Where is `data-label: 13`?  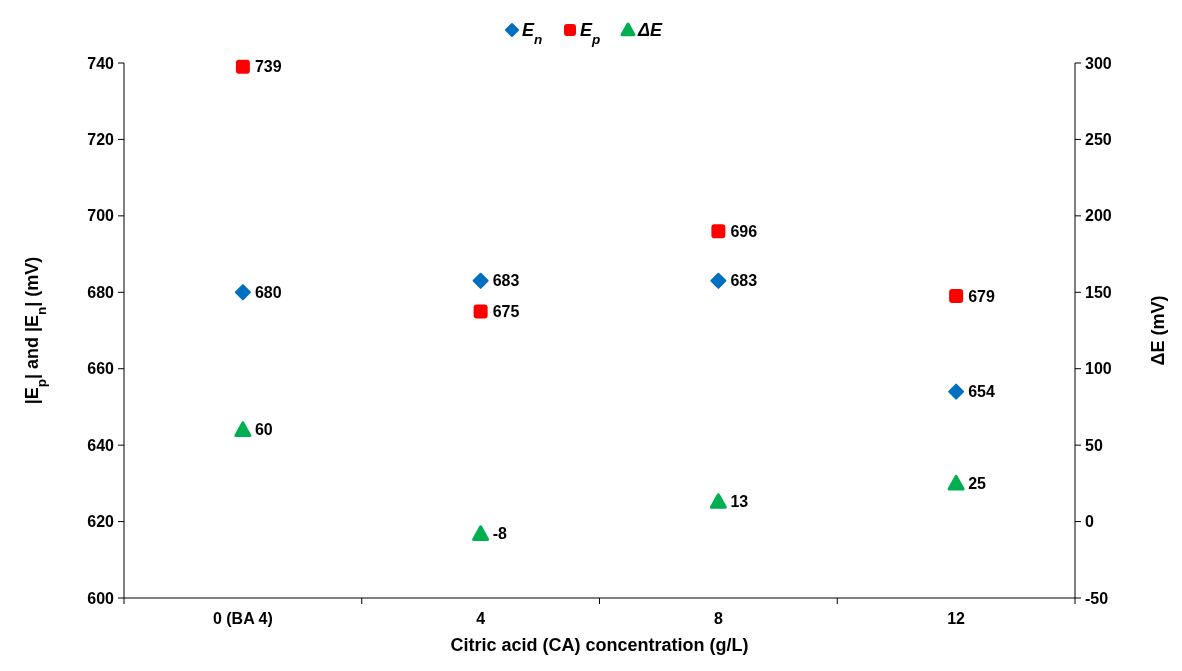
data-label: 13 is located at coordinates (739, 502).